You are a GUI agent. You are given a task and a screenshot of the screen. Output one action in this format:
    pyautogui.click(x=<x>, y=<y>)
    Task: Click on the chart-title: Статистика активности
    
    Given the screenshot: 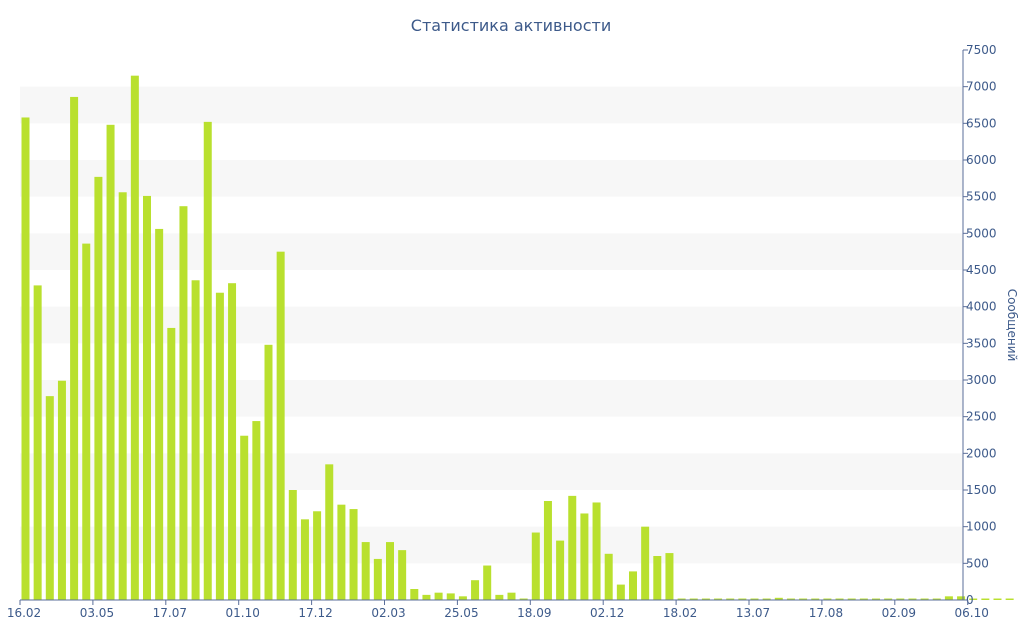 What is the action you would take?
    pyautogui.click(x=511, y=25)
    